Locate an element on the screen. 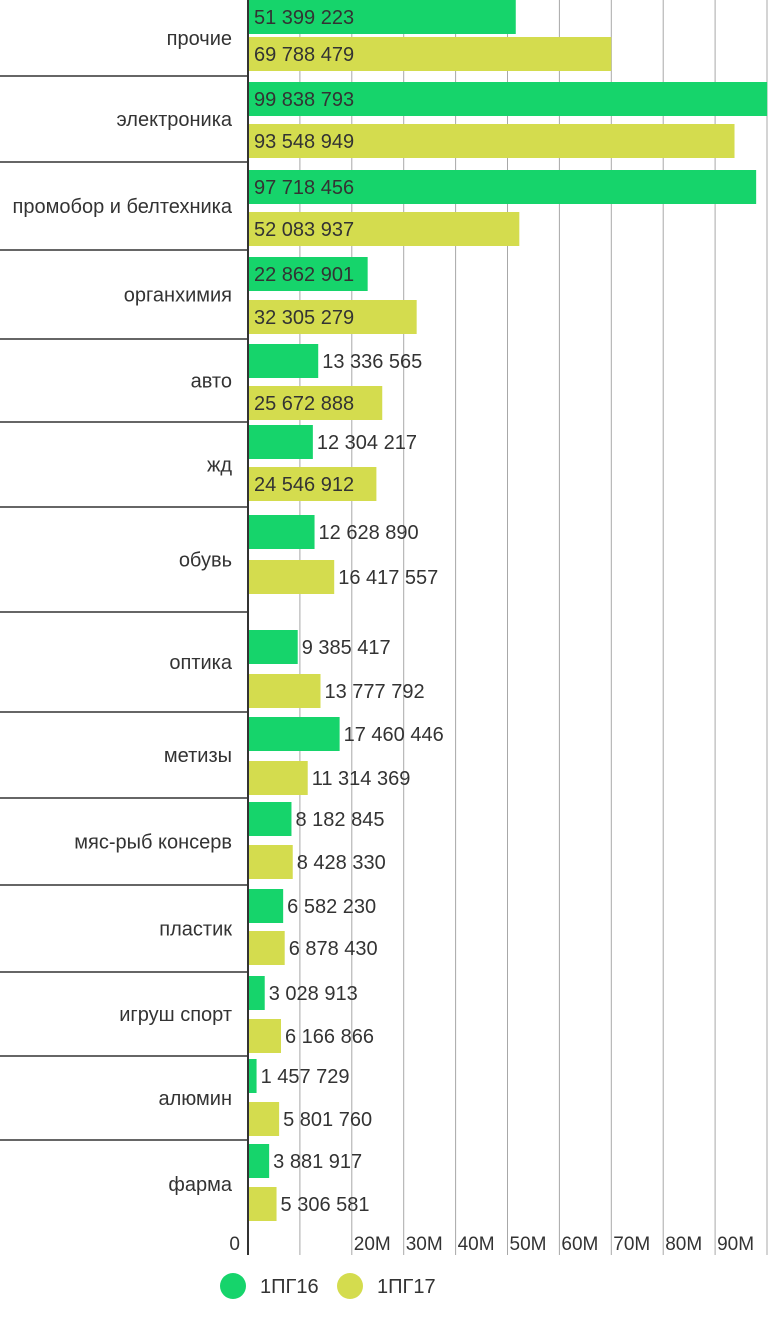  legend: 1ПГ16 1ПГ17 is located at coordinates (328, 1286).